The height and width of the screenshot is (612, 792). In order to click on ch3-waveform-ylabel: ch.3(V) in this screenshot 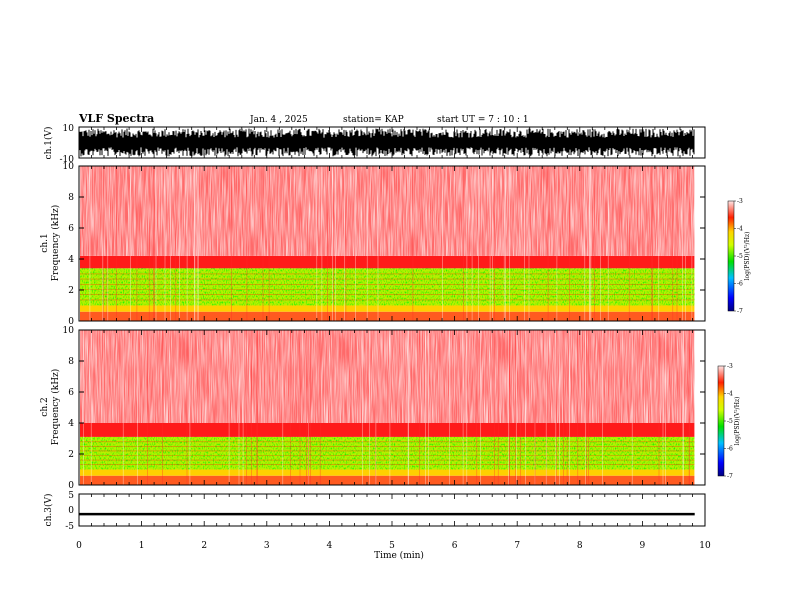, I will do `click(48, 510)`.